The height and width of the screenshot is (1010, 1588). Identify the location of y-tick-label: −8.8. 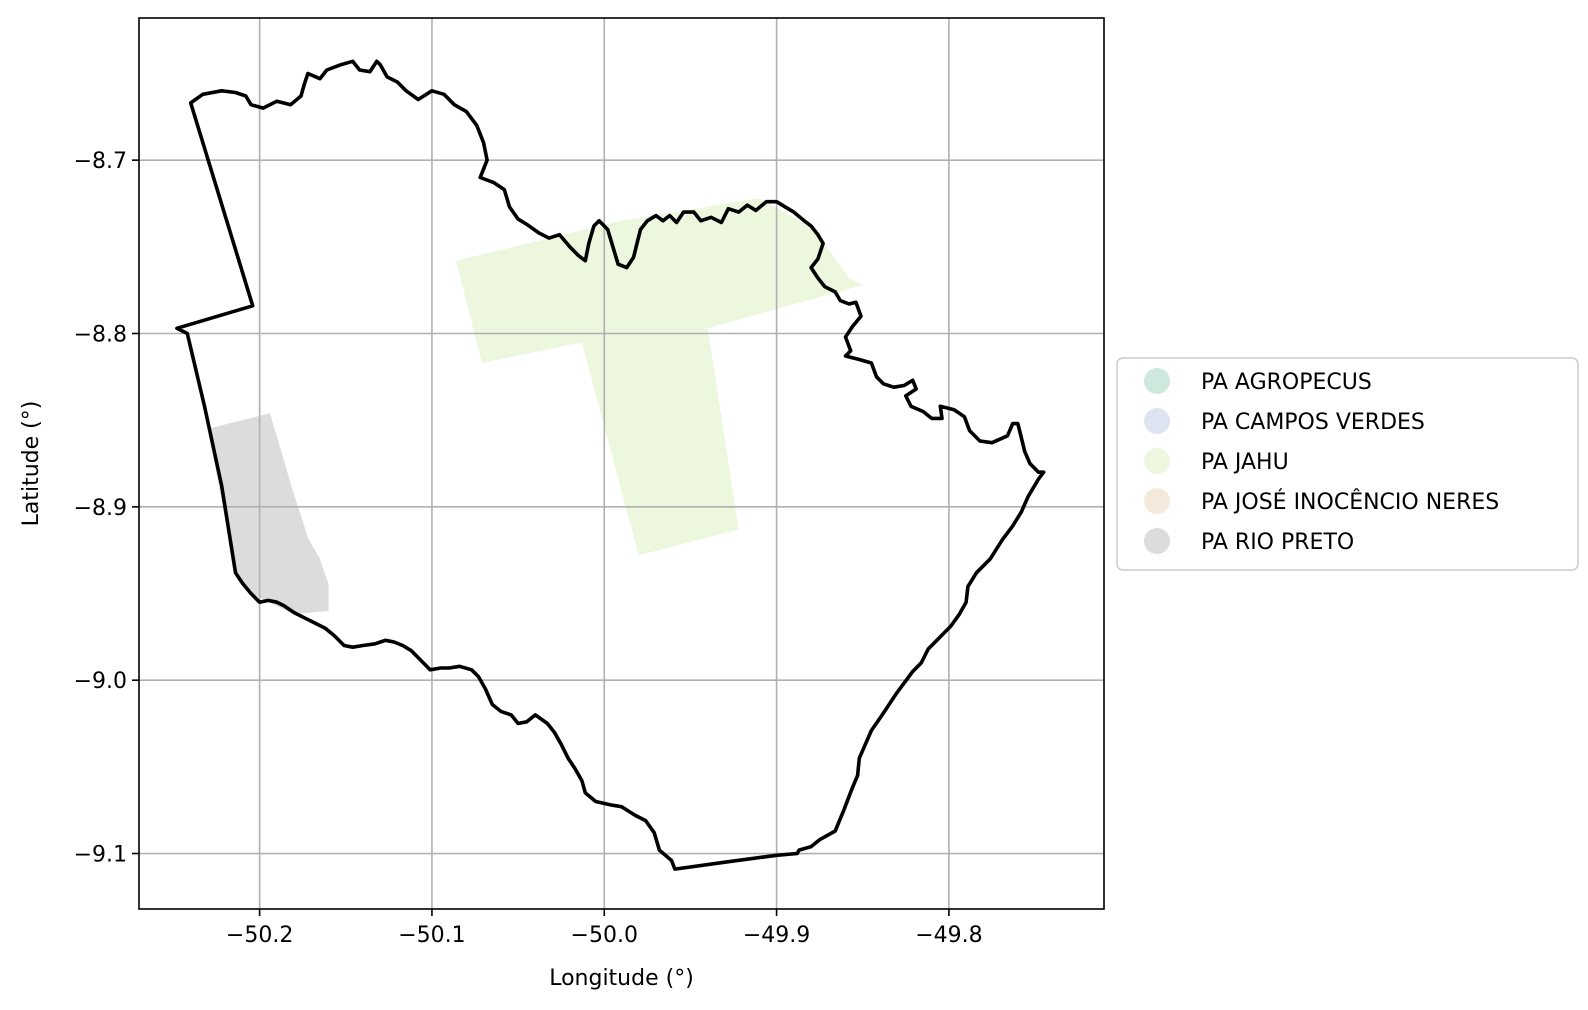
(100, 334).